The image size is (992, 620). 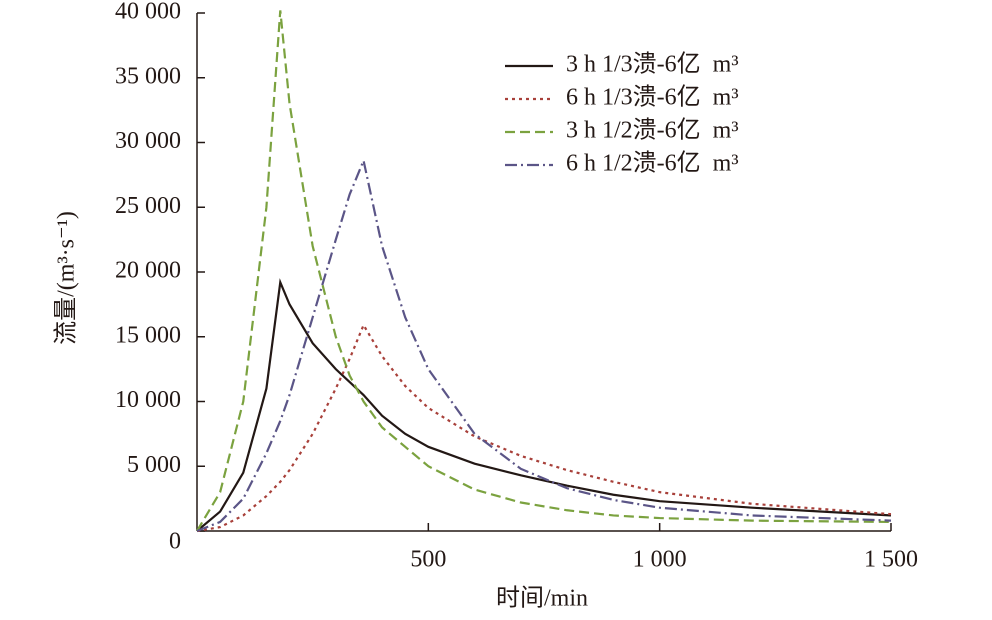 What do you see at coordinates (652, 97) in the screenshot?
I see `legend-label: 6 h 1/3溃-6亿 m³` at bounding box center [652, 97].